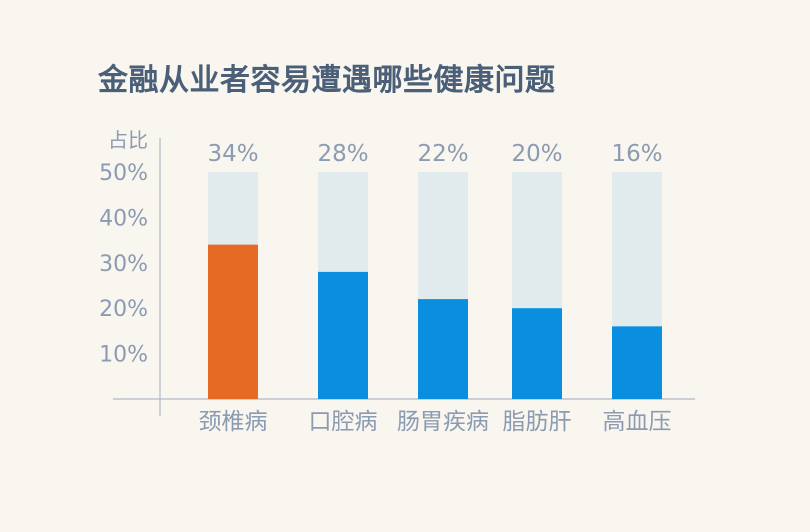 This screenshot has height=532, width=810. Describe the element at coordinates (636, 154) in the screenshot. I see `data-label: 16%` at that location.